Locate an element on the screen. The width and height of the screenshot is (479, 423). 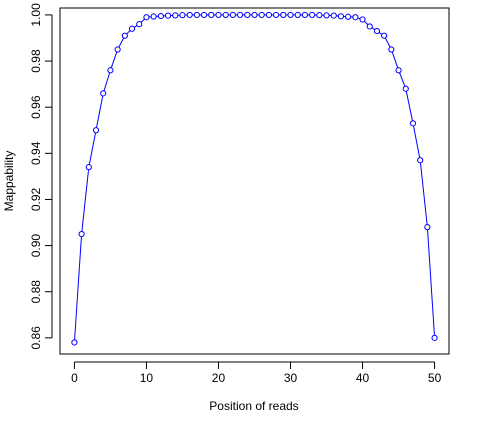
x-tick-label: 30 is located at coordinates (291, 378).